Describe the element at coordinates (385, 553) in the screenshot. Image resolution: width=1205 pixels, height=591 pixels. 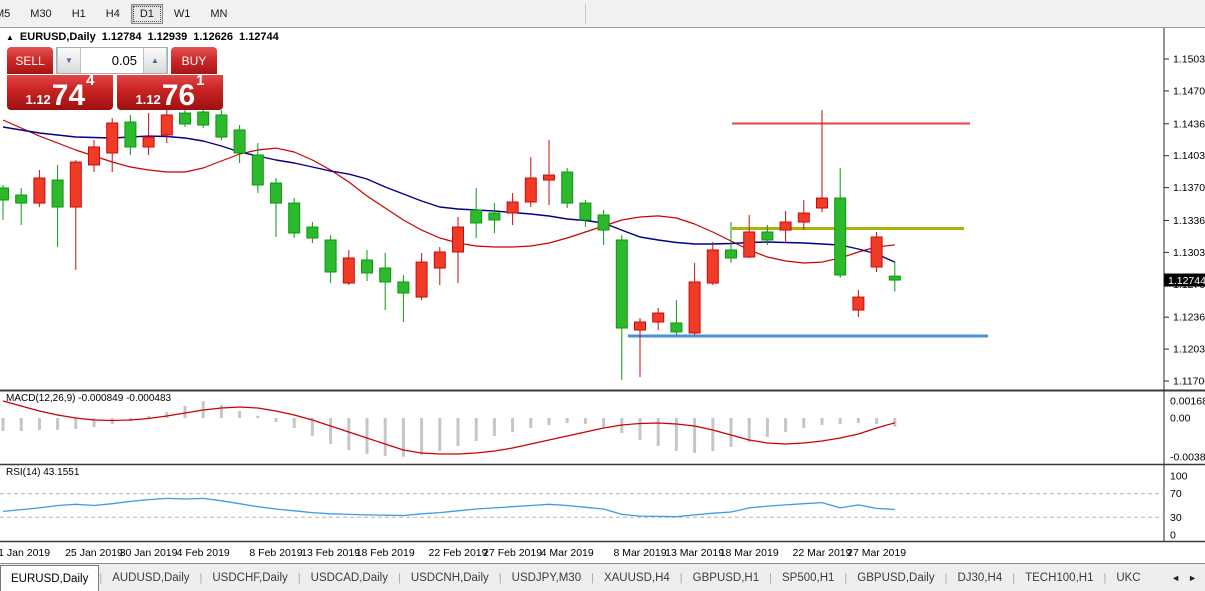
I see `date-tick-label: 18 Feb 2019` at that location.